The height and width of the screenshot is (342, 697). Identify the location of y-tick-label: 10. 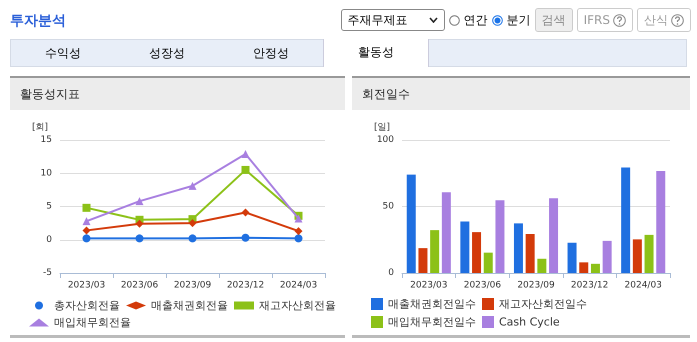
(46, 173).